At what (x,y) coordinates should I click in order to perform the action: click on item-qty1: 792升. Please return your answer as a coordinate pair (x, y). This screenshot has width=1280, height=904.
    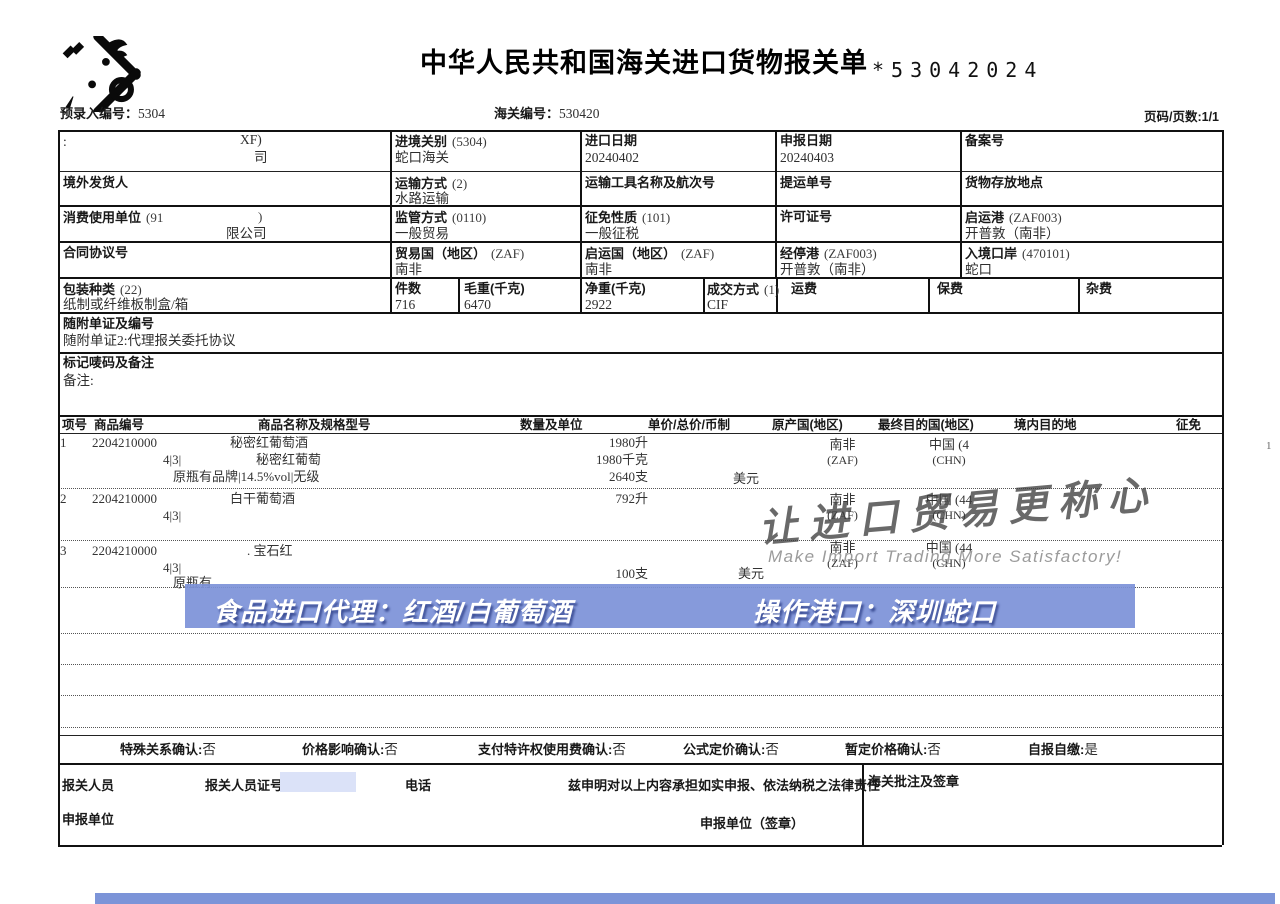
    Looking at the image, I should click on (631, 498).